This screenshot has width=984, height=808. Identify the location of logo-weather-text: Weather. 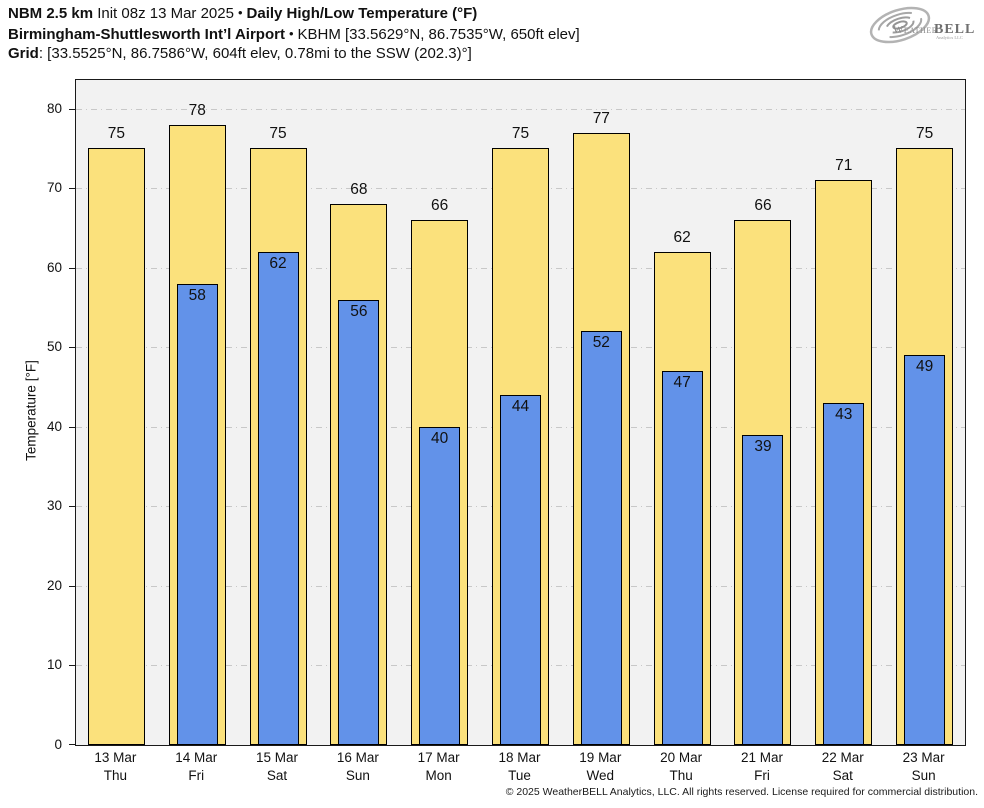
(915, 30).